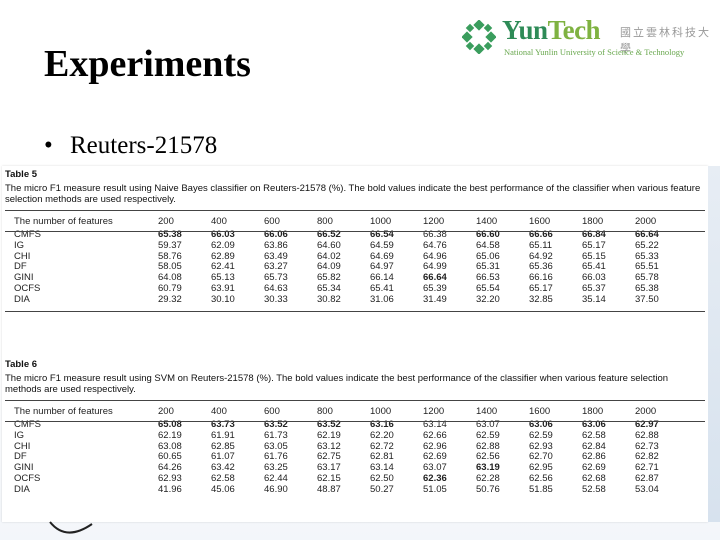  Describe the element at coordinates (435, 245) in the screenshot. I see `value-cell: 64.76` at that location.